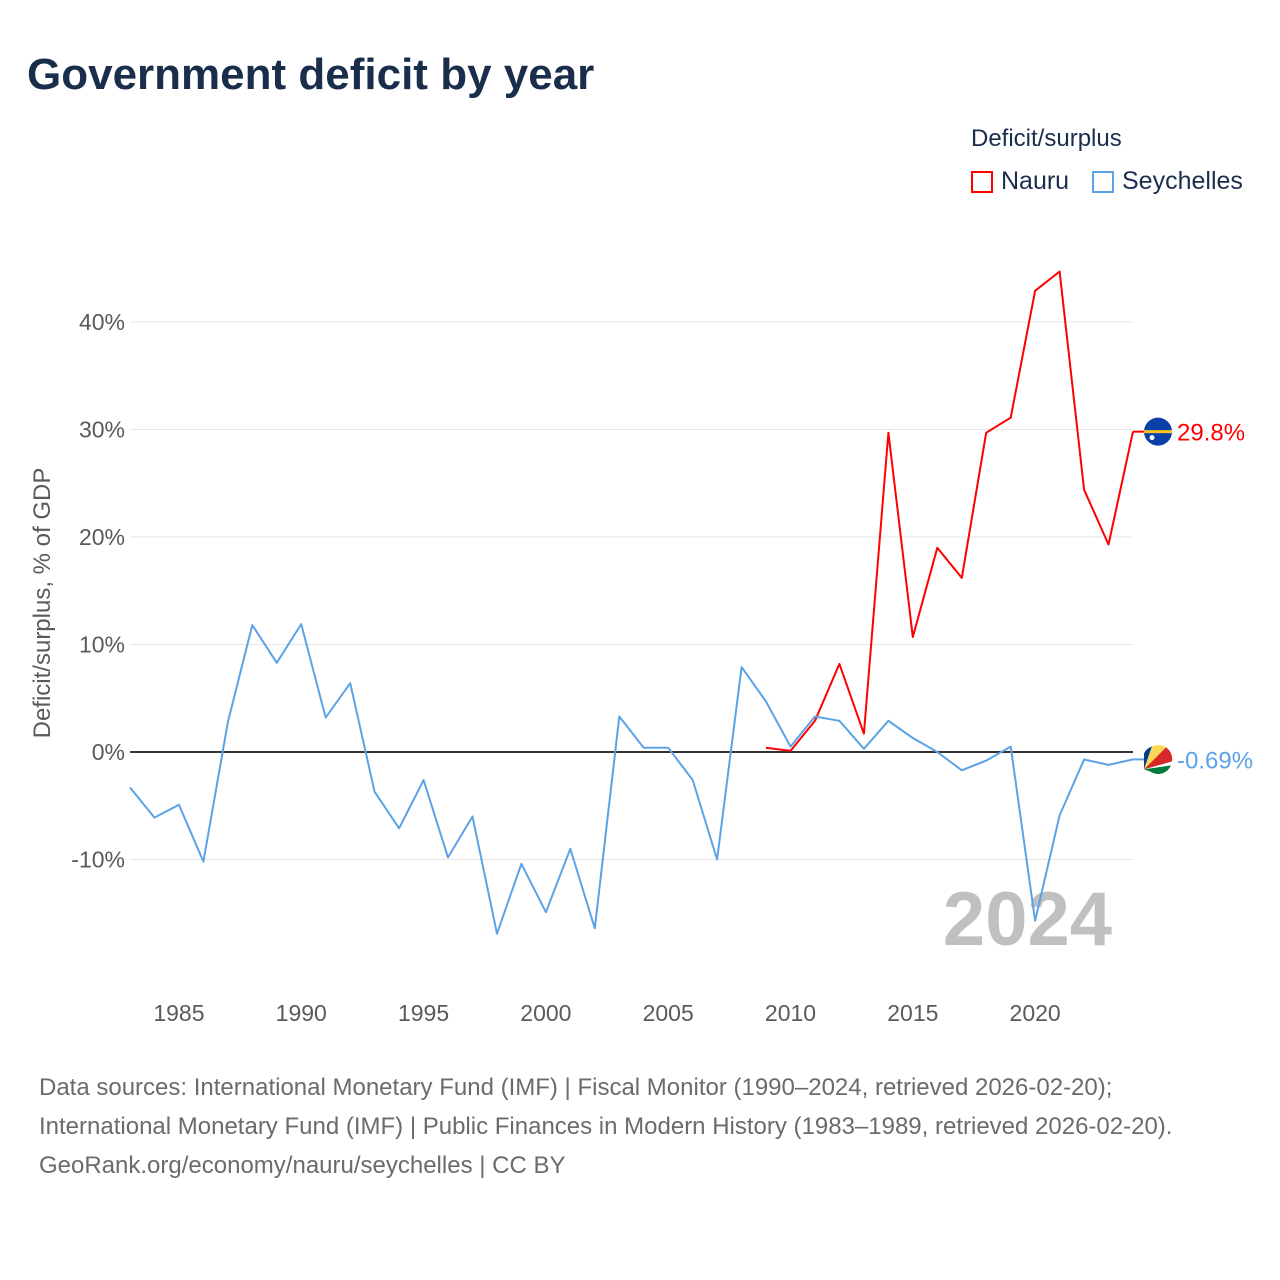  Describe the element at coordinates (102, 430) in the screenshot. I see `y-tick-label: 30%` at that location.